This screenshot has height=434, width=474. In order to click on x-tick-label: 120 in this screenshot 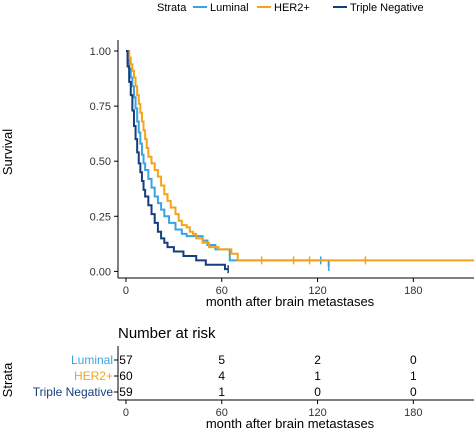, I will do `click(317, 291)`.